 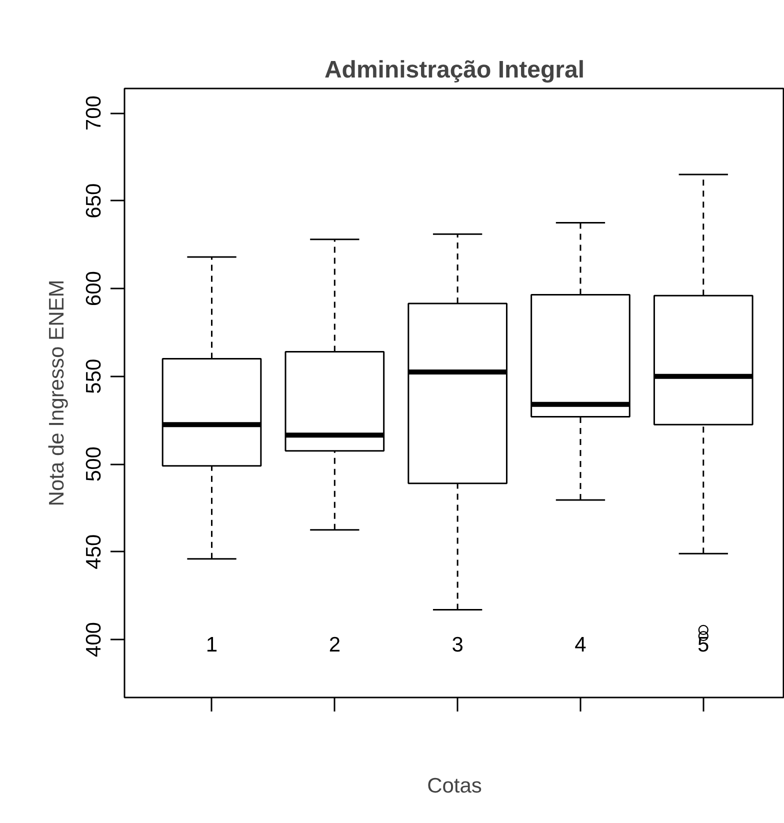 I want to click on y-tick-label: 600, so click(x=94, y=288).